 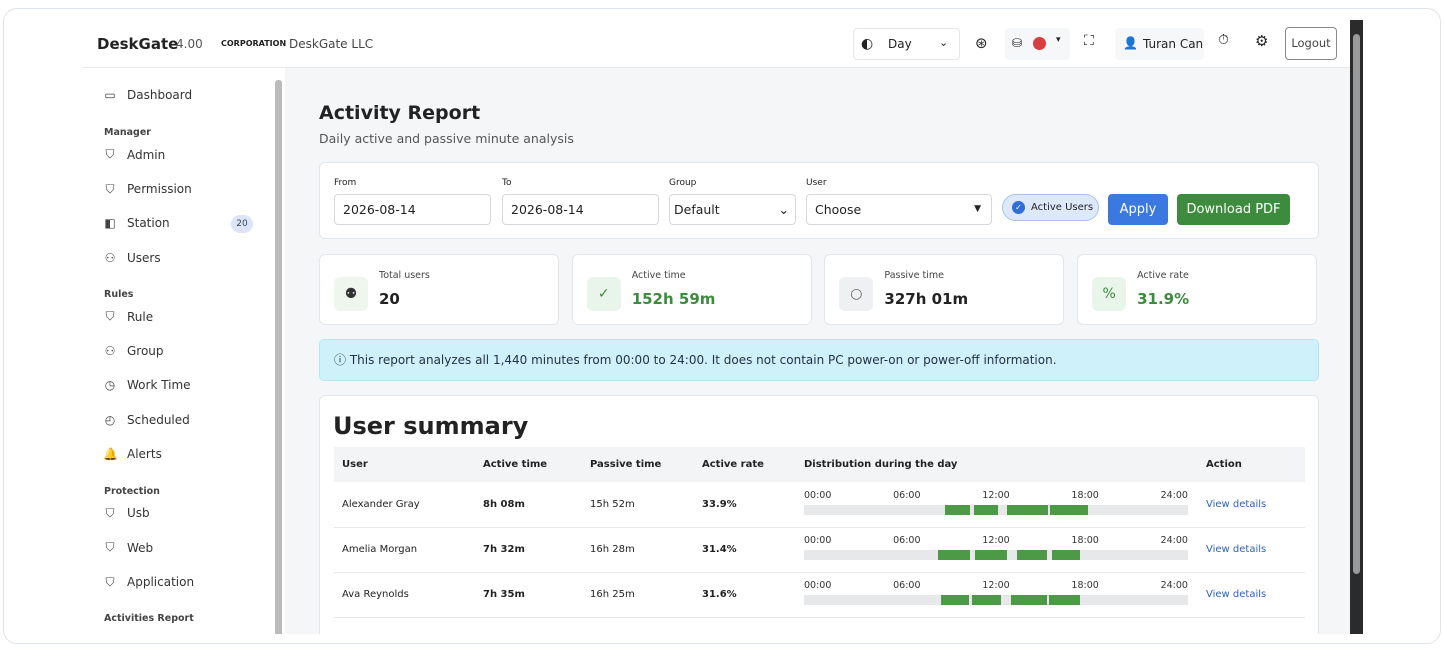 I want to click on nav-label: Station, so click(x=148, y=223).